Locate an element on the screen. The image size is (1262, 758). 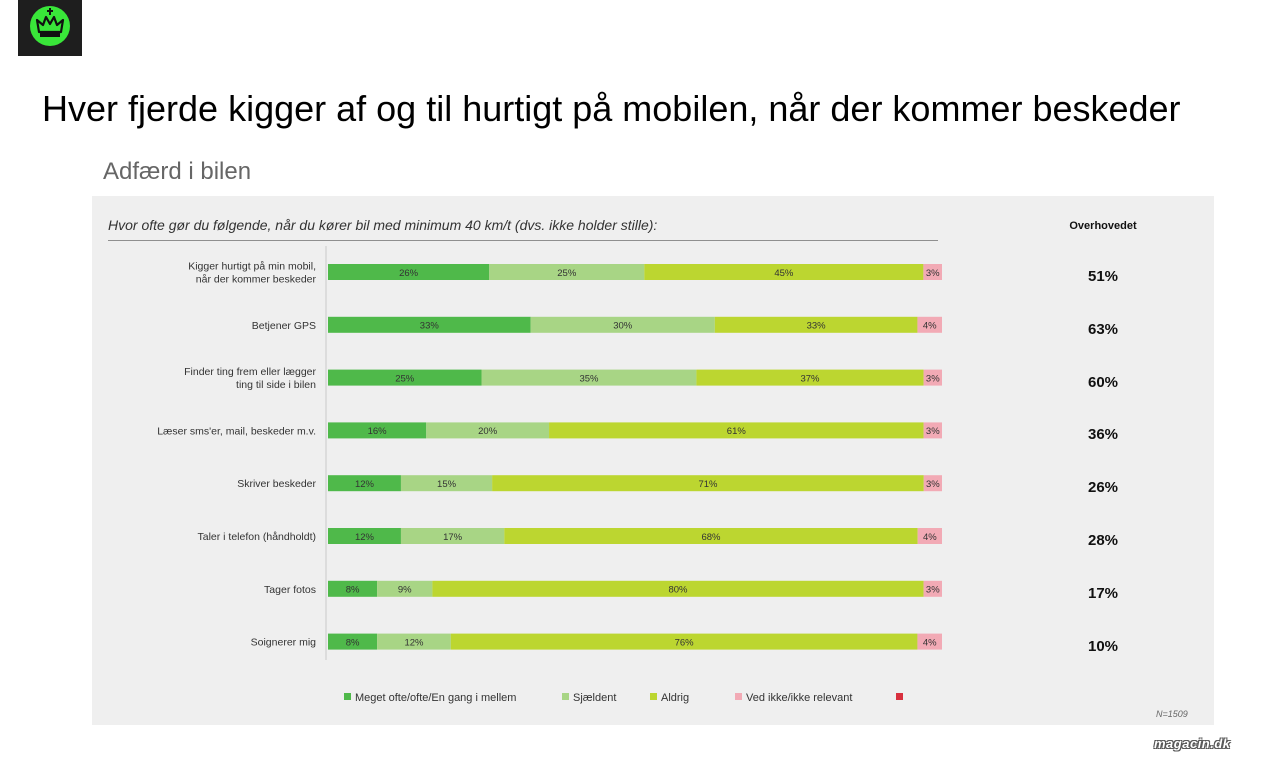
page-subtitle: Adfærd i bilen is located at coordinates (177, 171).